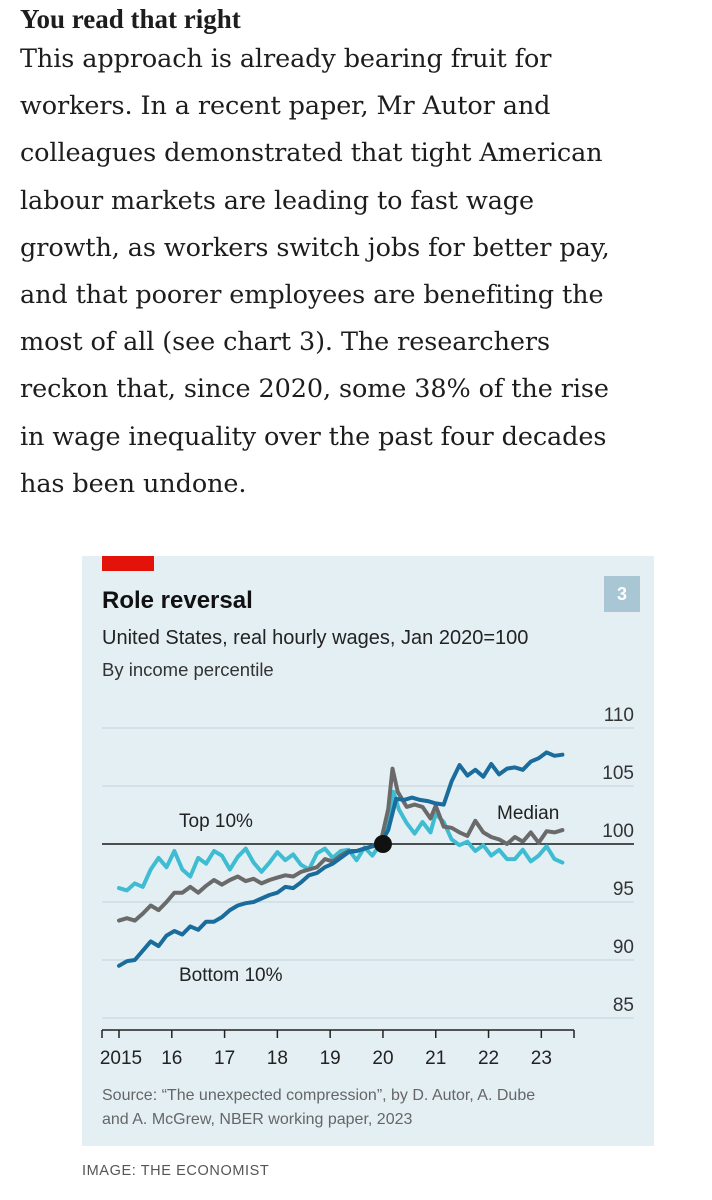 The width and height of the screenshot is (712, 1200). Describe the element at coordinates (435, 1058) in the screenshot. I see `x-tick-label-21: 21` at that location.